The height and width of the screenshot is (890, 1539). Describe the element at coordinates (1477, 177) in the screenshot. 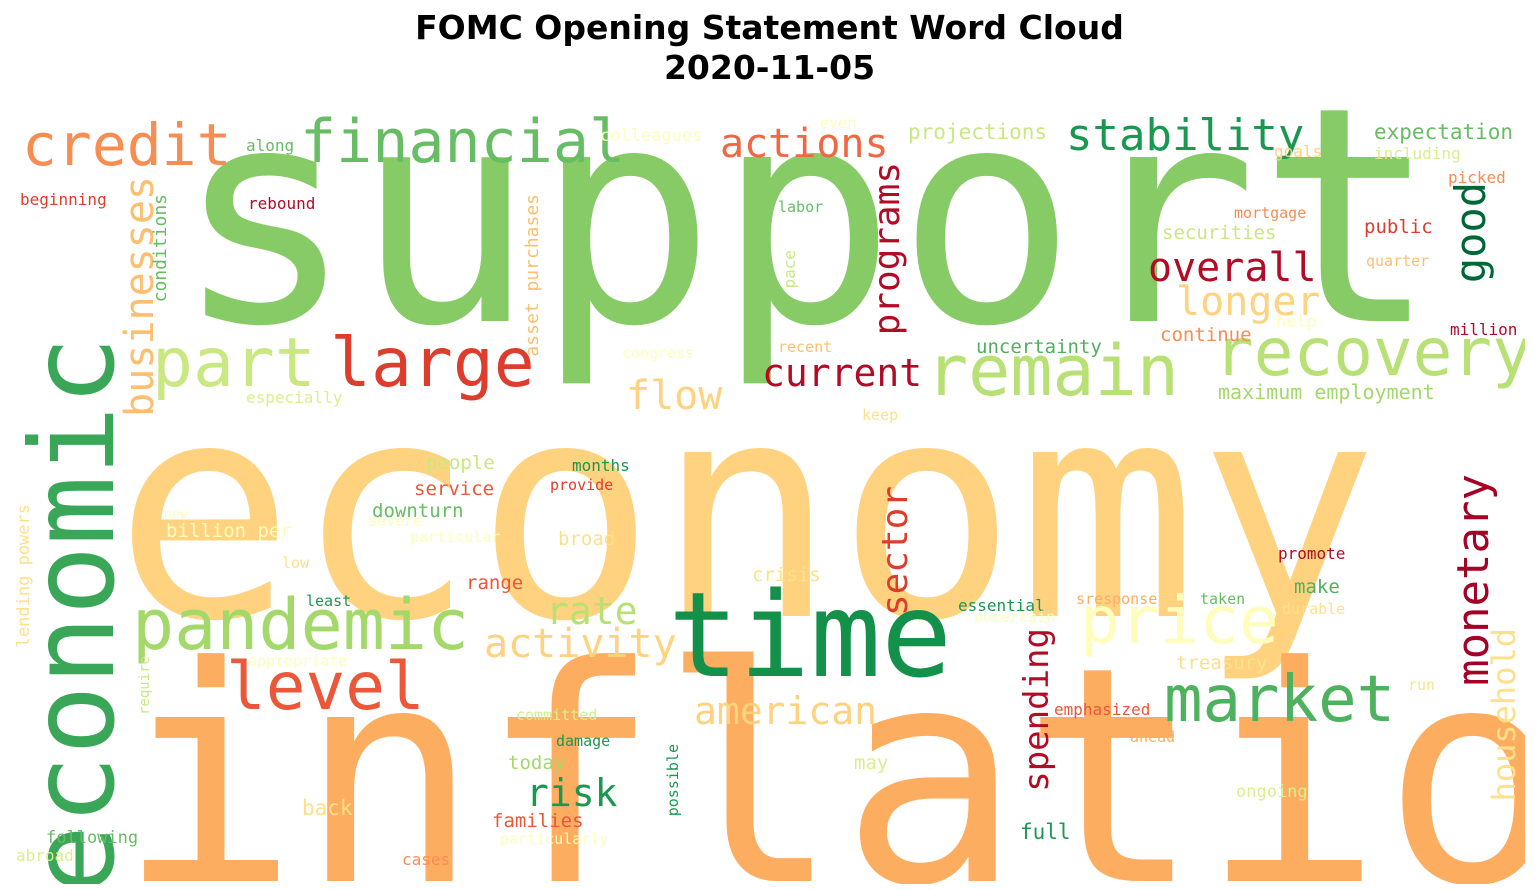

I see `word-picked: picked` at that location.